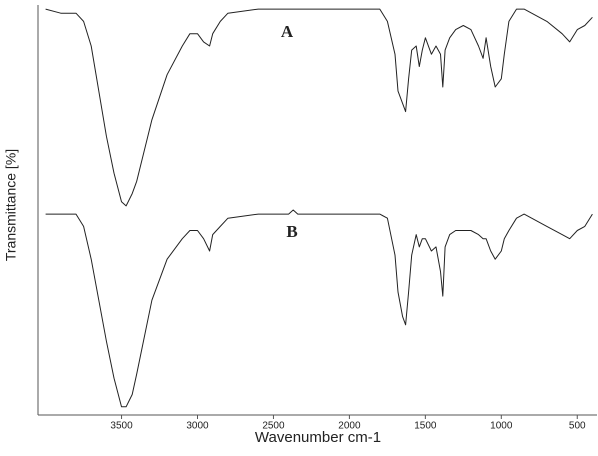  I want to click on y-axis-label: Transmittance [%], so click(11, 205).